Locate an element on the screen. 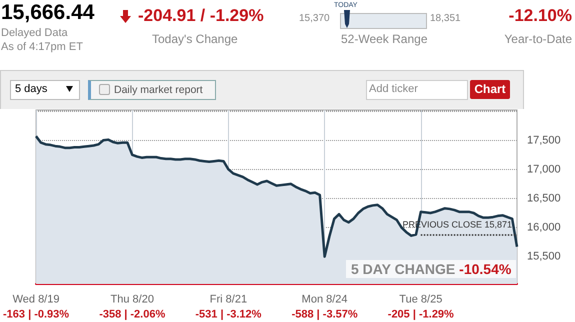 The image size is (575, 322). y-tick-label: 17,500 is located at coordinates (544, 140).